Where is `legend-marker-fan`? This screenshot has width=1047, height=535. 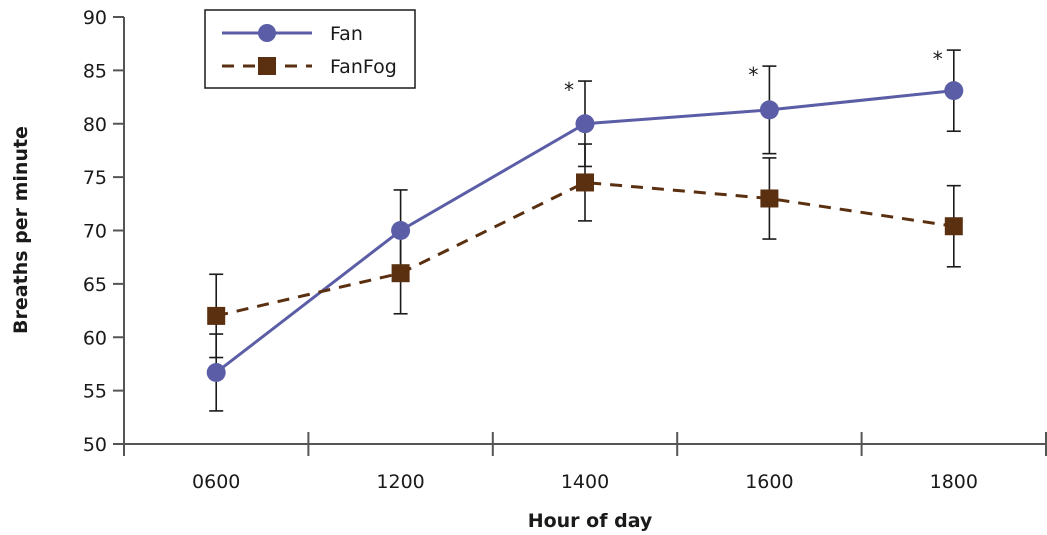
legend-marker-fan is located at coordinates (267, 33).